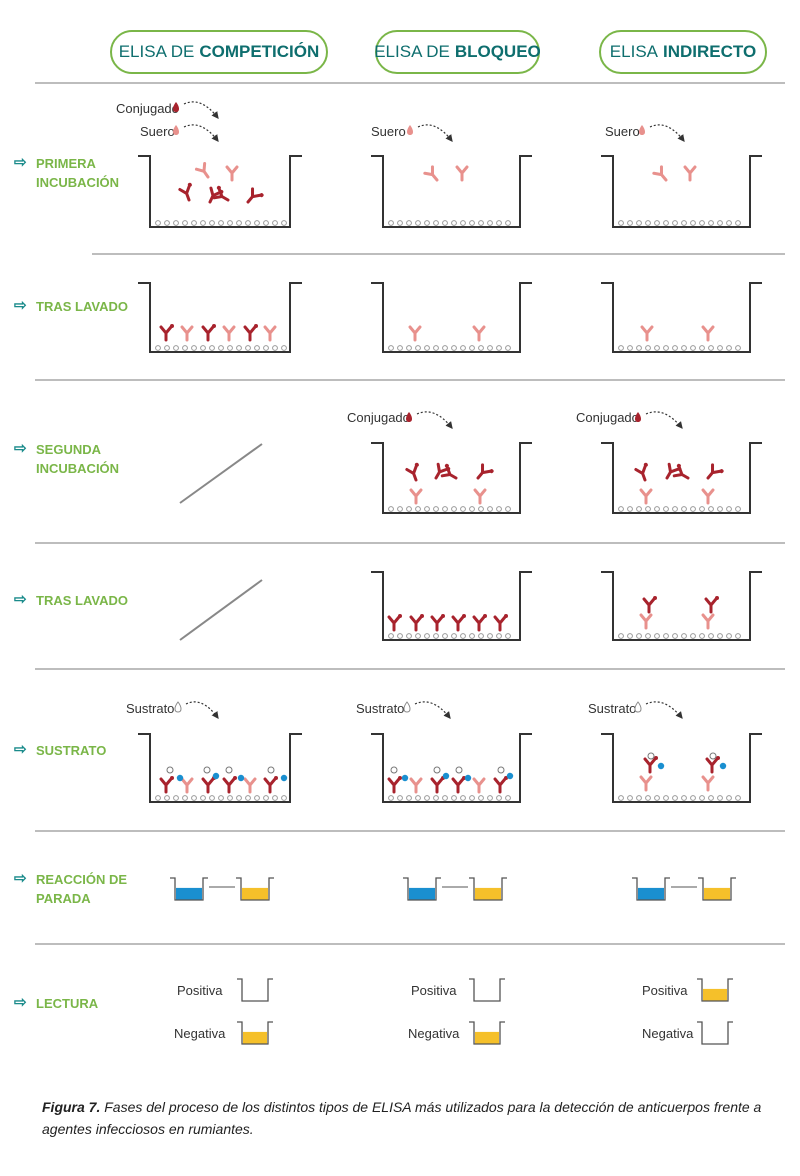 This screenshot has width=800, height=1176. I want to click on step-label: SEGUNDA, so click(69, 449).